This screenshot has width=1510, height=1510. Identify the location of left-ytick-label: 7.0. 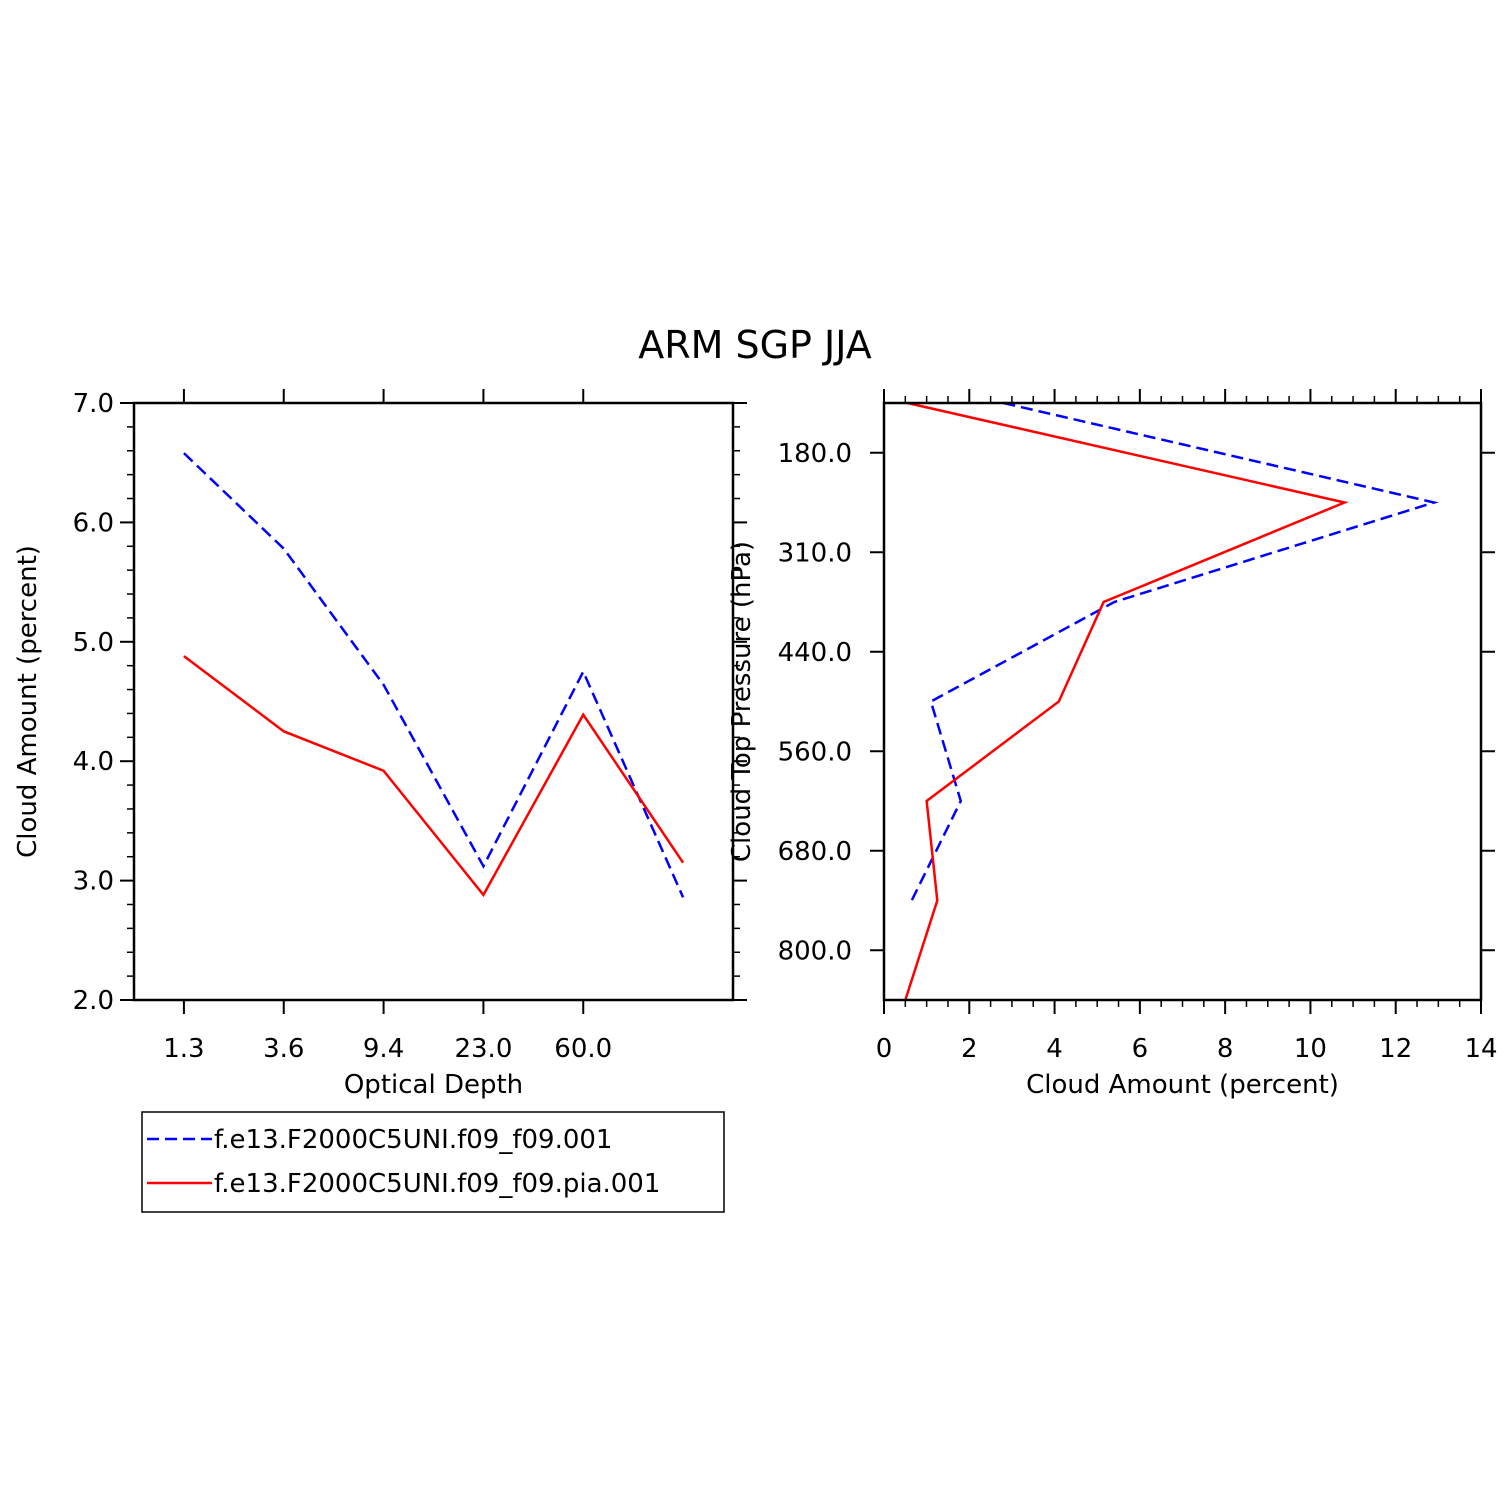
(93, 404).